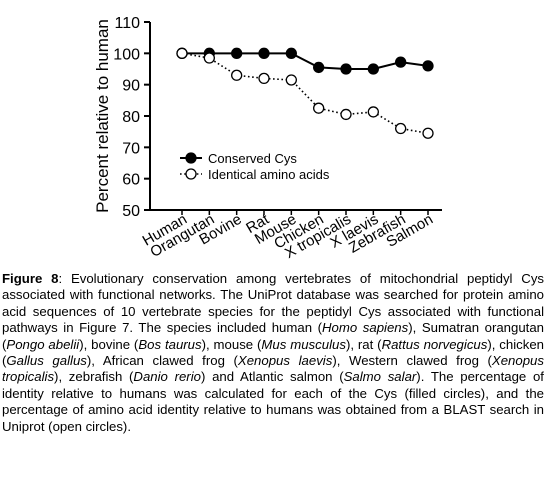  I want to click on species-name: Gallus gallus, so click(46, 361).